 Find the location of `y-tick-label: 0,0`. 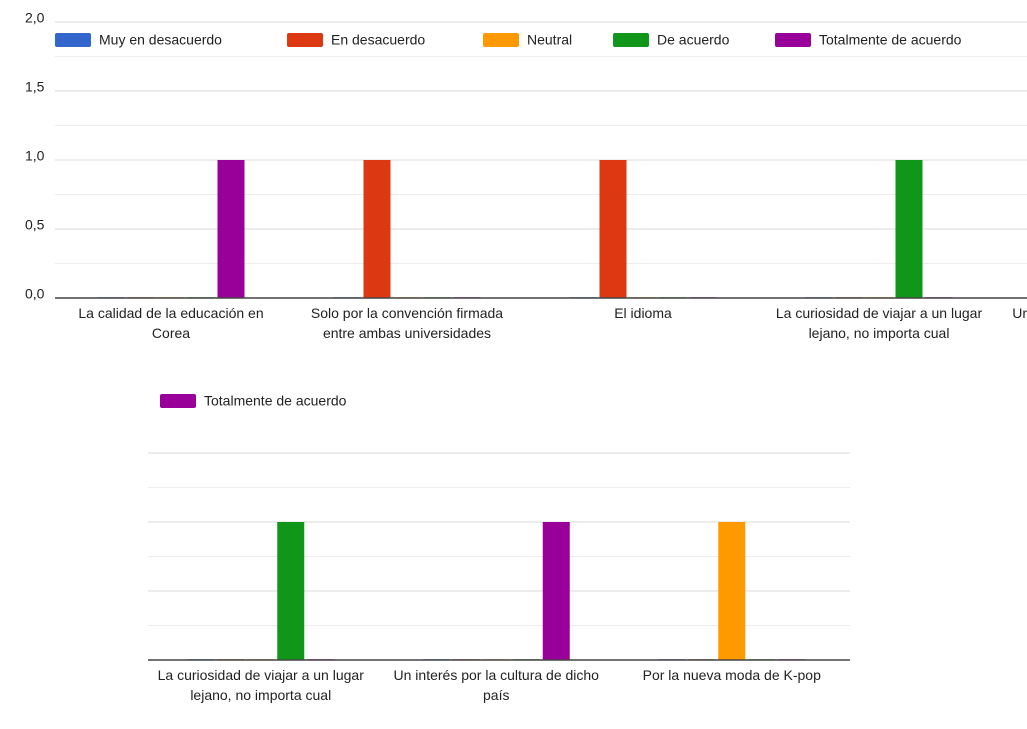

y-tick-label: 0,0 is located at coordinates (35, 294).